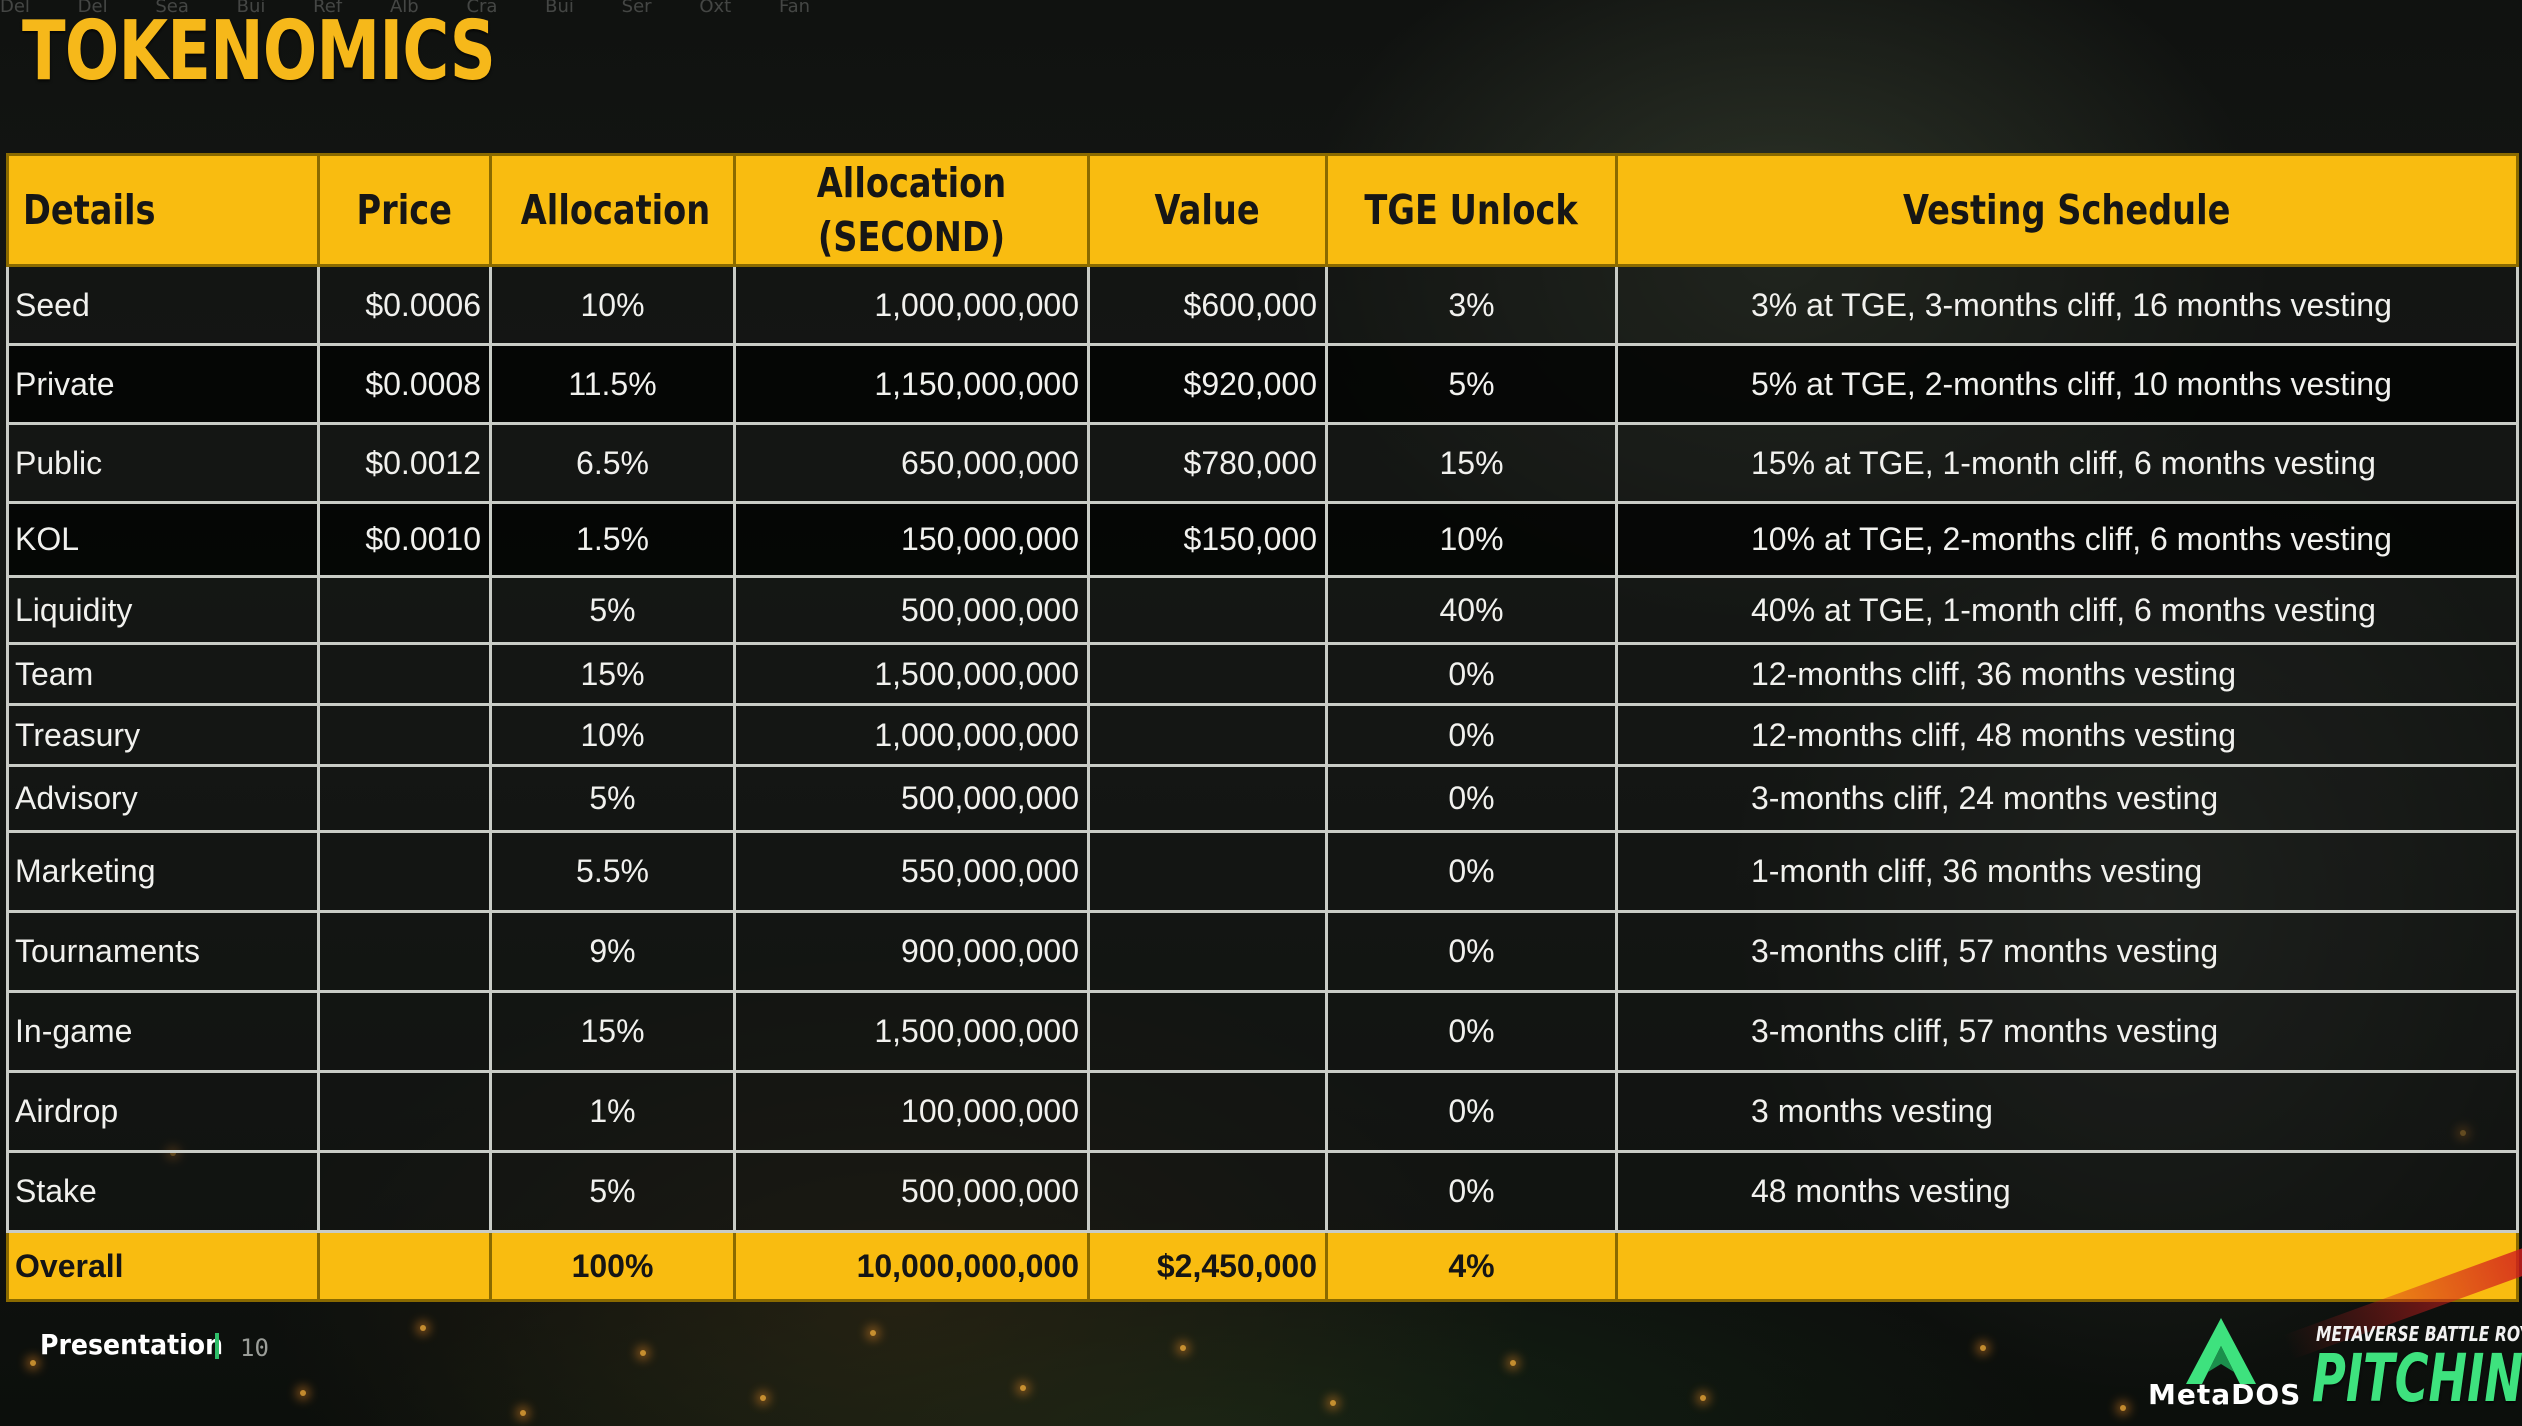  Describe the element at coordinates (911, 1111) in the screenshot. I see `cell-allocation-second: 100,000,000` at that location.